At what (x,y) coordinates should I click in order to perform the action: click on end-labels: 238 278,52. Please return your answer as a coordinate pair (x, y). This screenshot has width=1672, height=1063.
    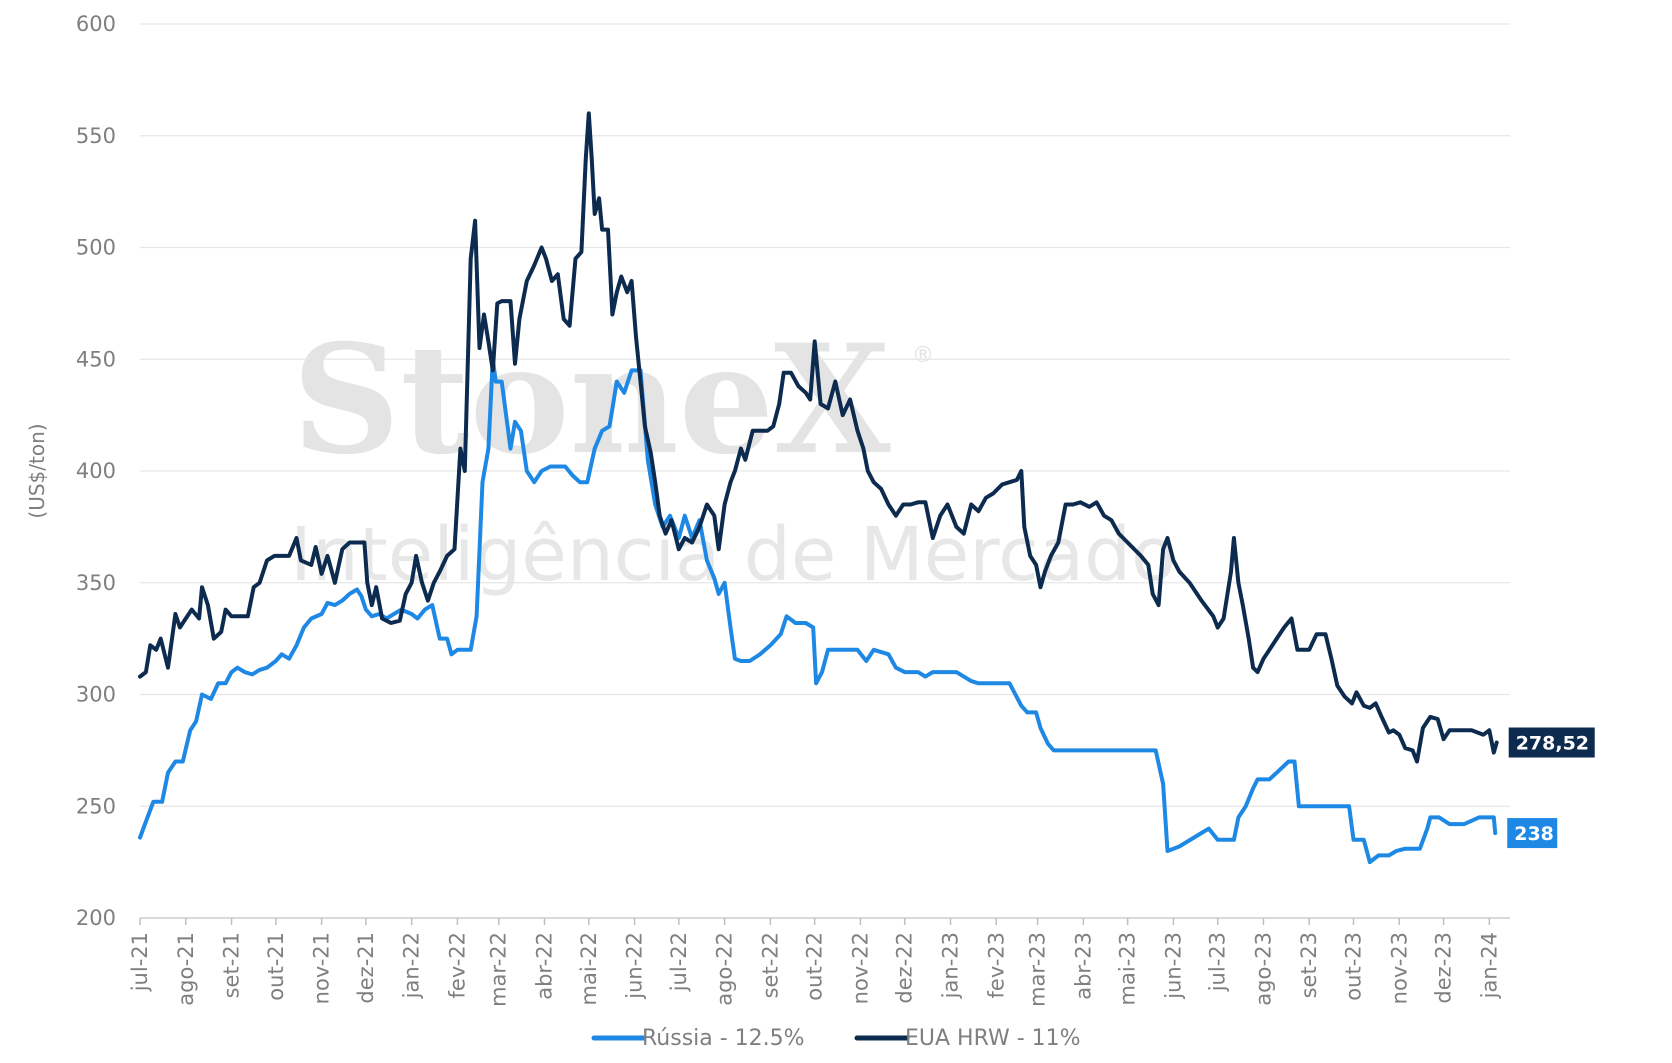
    Looking at the image, I should click on (1551, 788).